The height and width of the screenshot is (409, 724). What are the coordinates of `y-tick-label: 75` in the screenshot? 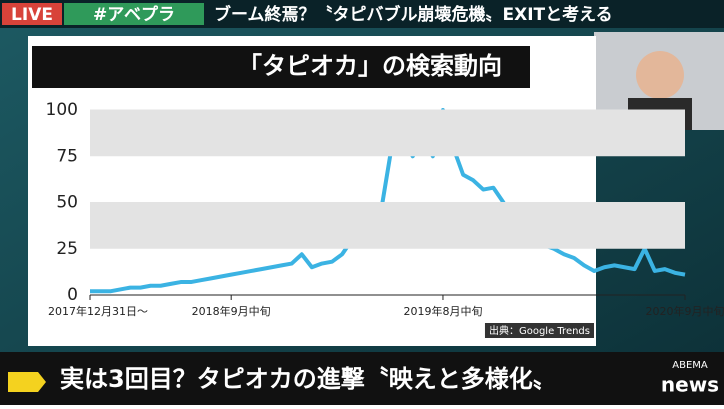 It's located at (67, 156).